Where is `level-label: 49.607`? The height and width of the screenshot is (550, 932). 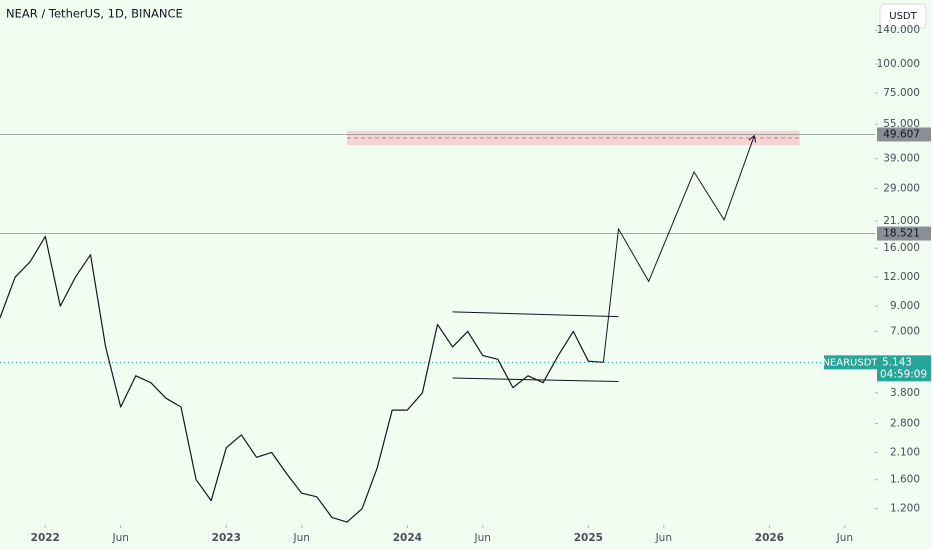 level-label: 49.607 is located at coordinates (901, 134).